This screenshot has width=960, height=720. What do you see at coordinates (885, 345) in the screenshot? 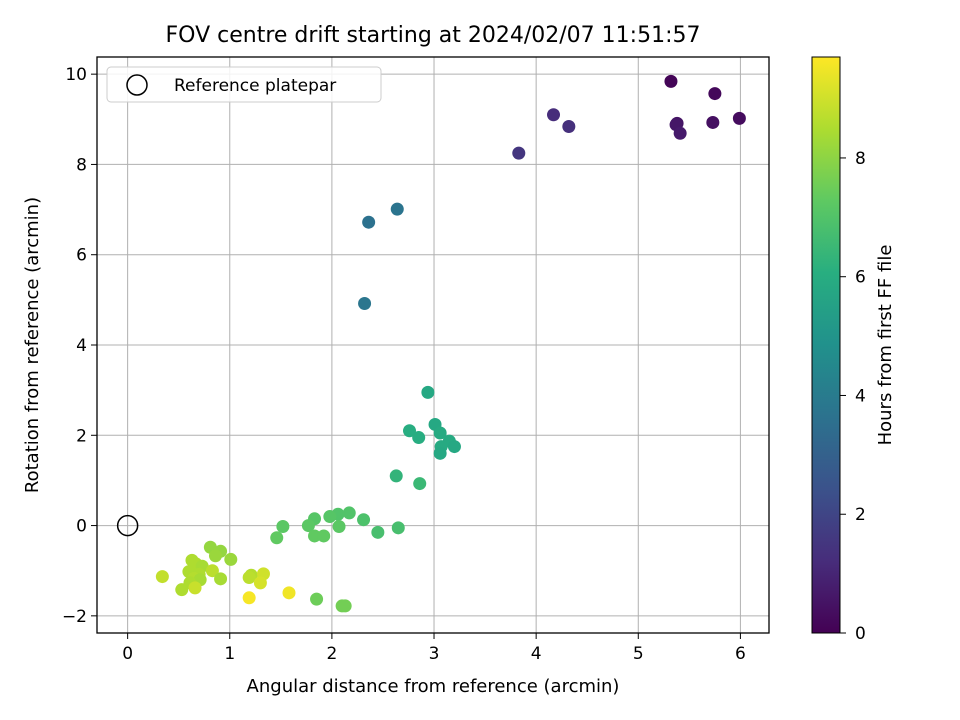
I see `colorbar-label: Hours from first FF file` at bounding box center [885, 345].